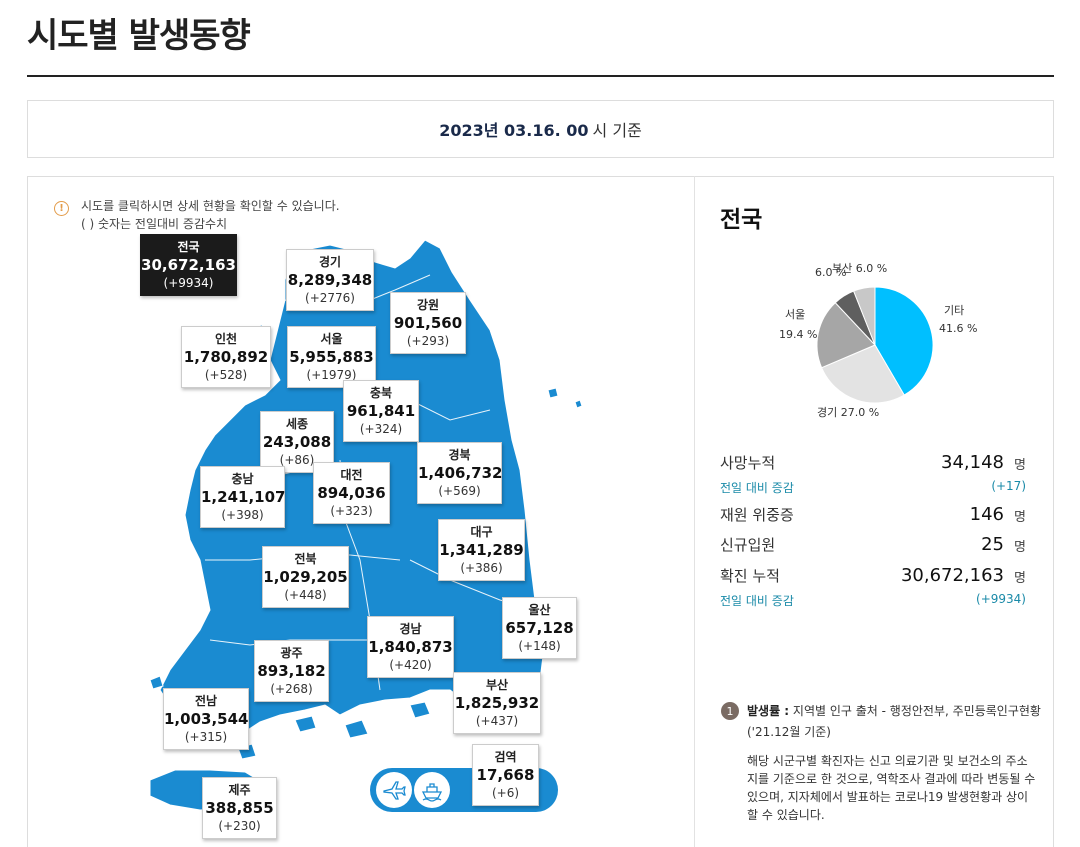  What do you see at coordinates (61, 208) in the screenshot?
I see `info-icon: !` at bounding box center [61, 208].